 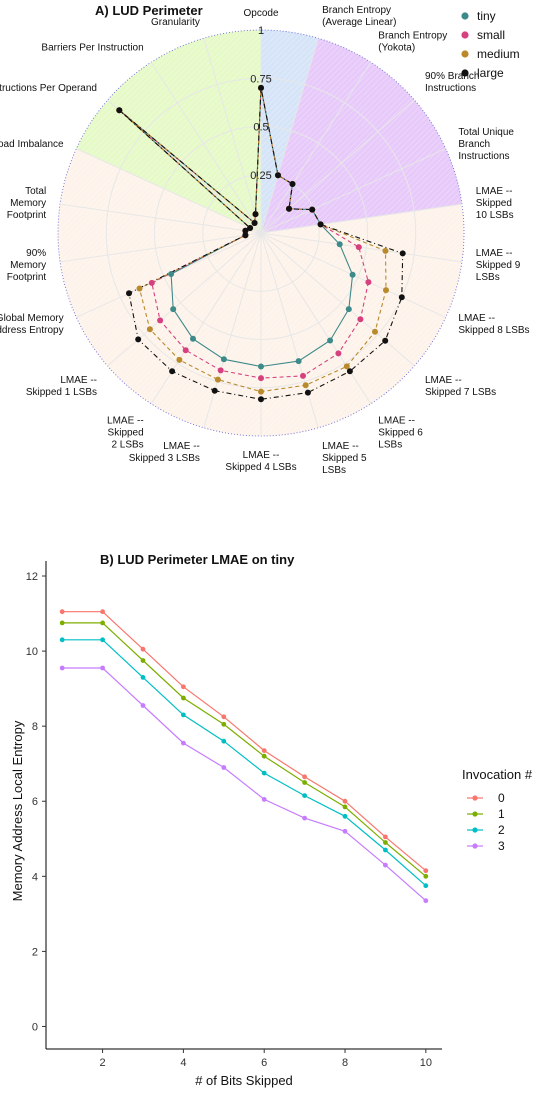 I want to click on legend-key-large, so click(x=465, y=73).